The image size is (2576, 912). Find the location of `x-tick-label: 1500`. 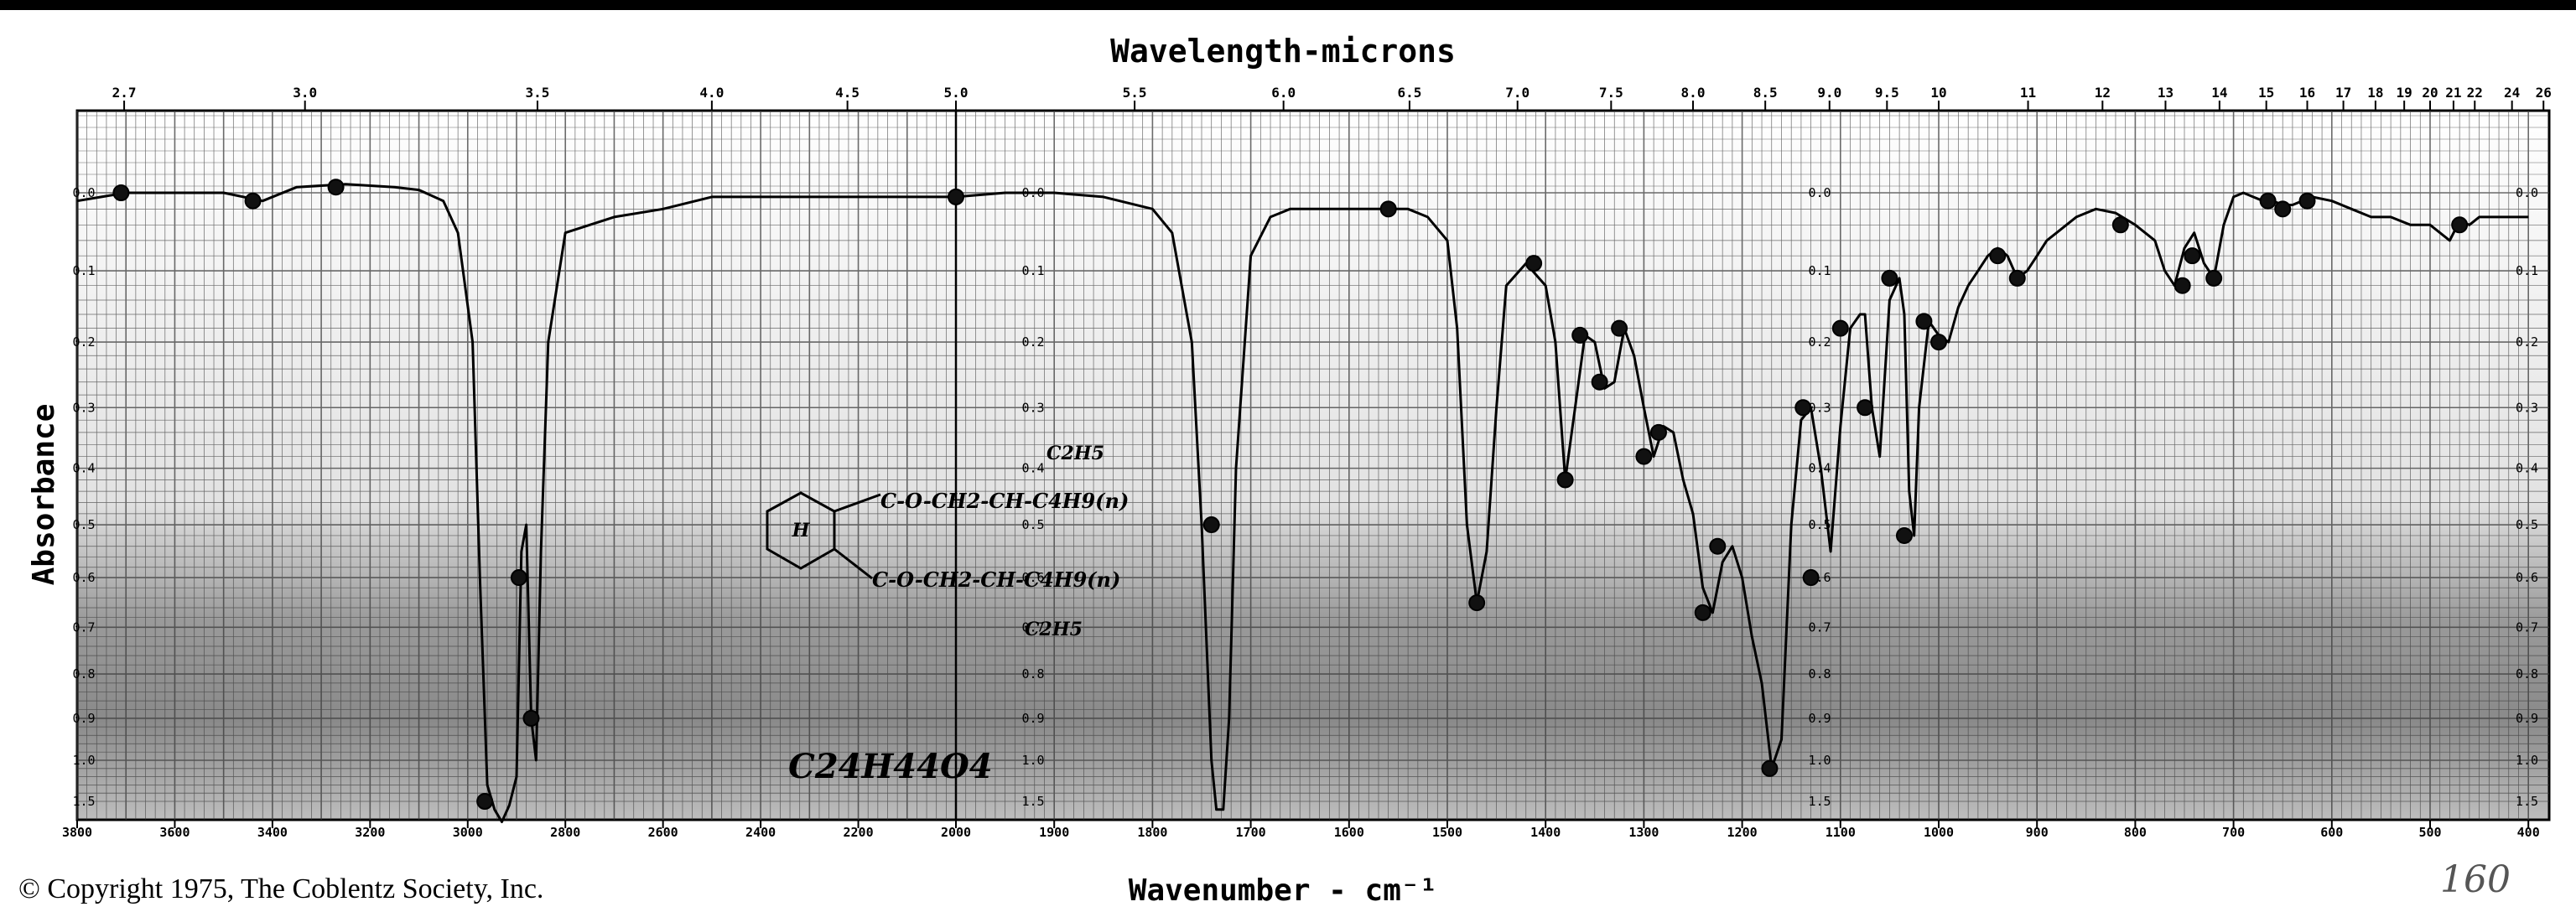

x-tick-label: 1500 is located at coordinates (1447, 832).